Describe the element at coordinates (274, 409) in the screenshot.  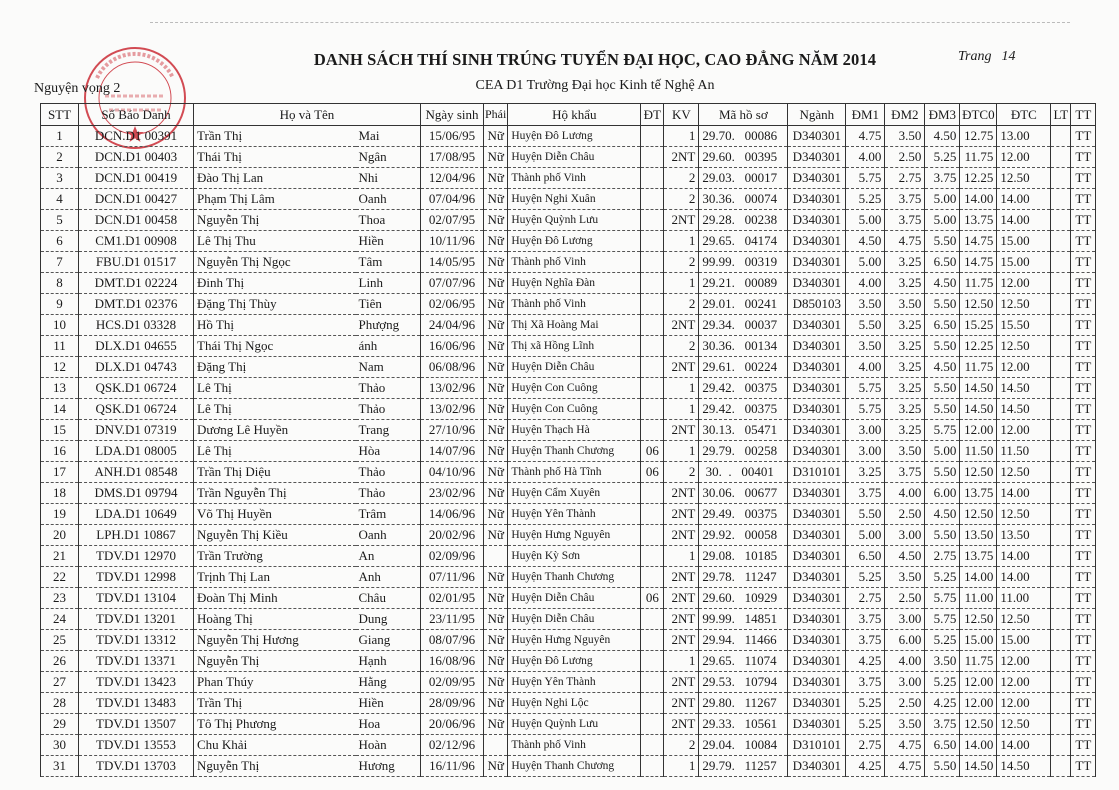
I see `cell-surname: Lê Thị` at that location.